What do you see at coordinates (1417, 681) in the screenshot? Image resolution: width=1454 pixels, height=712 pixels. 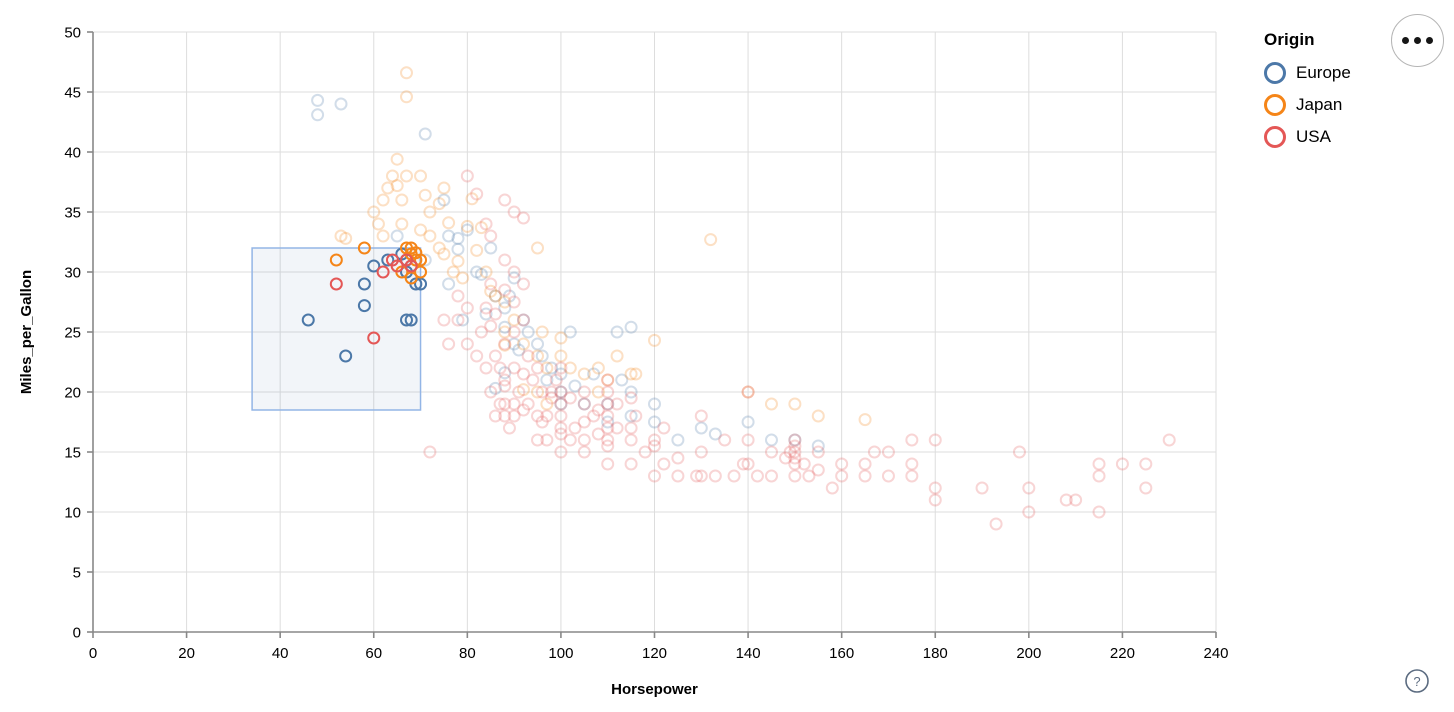 I see `help-button: ?` at bounding box center [1417, 681].